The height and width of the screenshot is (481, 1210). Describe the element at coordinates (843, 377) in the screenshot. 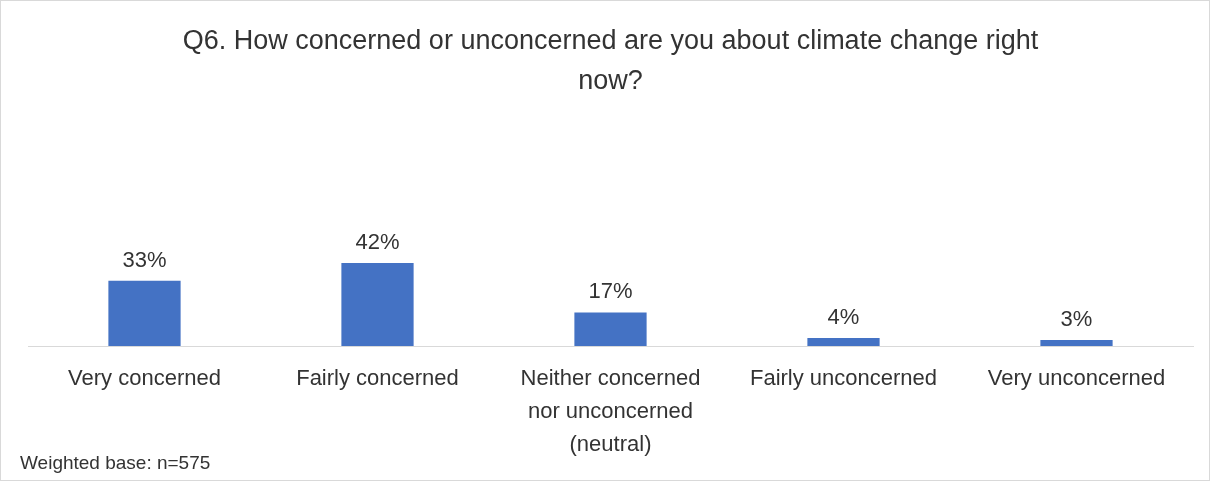

I see `x-tick-label: Fairly unconcerned` at that location.